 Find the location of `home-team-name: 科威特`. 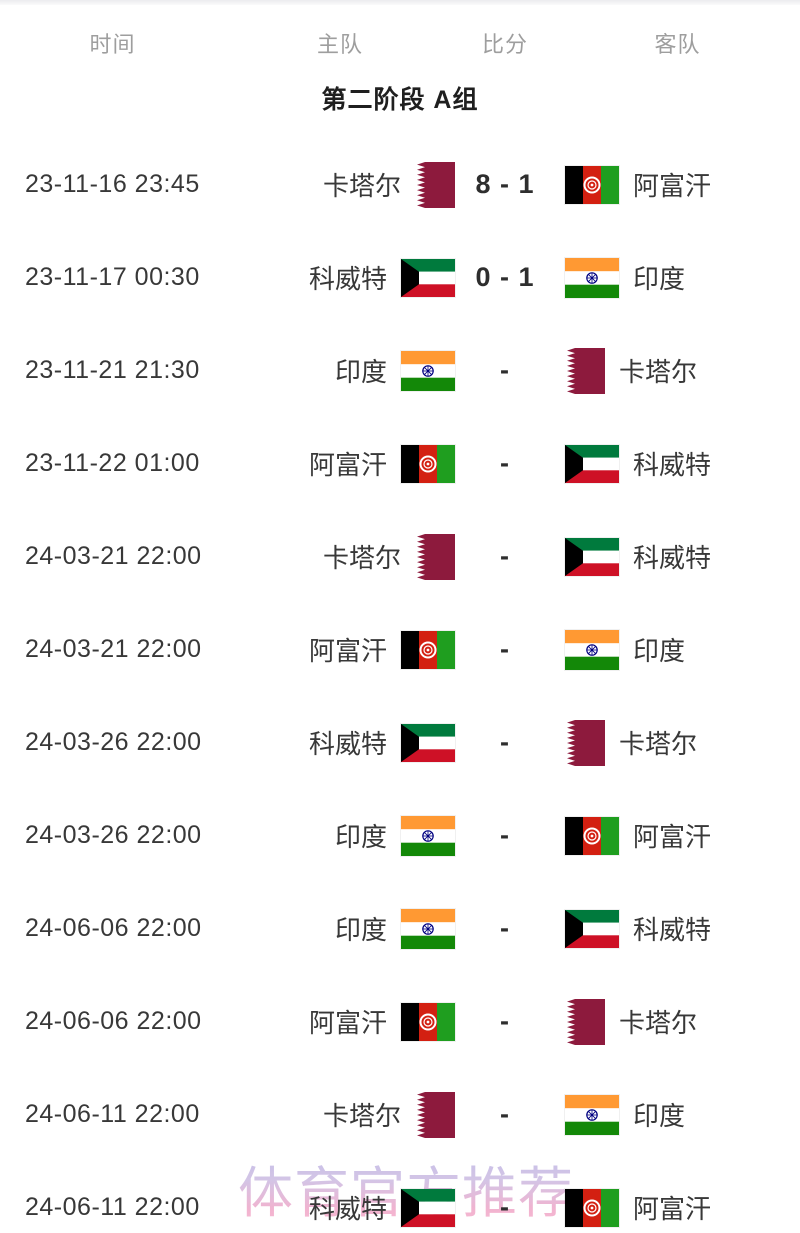

home-team-name: 科威特 is located at coordinates (347, 1209).